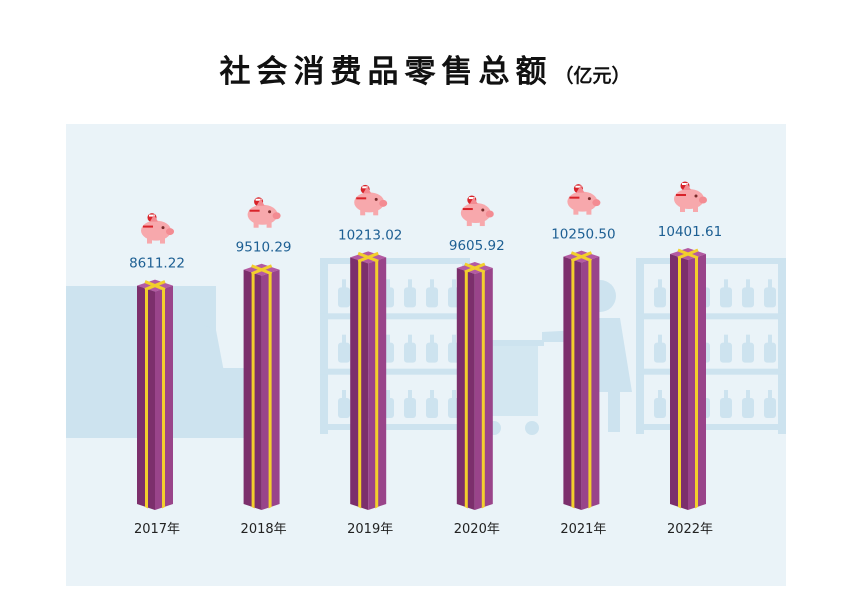 This screenshot has width=850, height=591. What do you see at coordinates (370, 235) in the screenshot?
I see `value-label: 10213.02` at bounding box center [370, 235].